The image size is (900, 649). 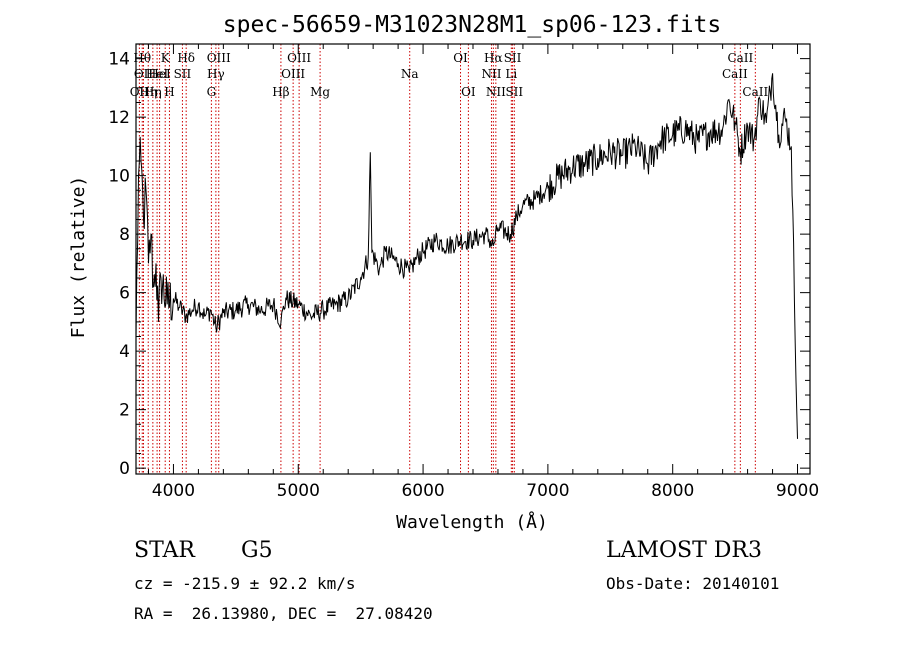 What do you see at coordinates (472, 25) in the screenshot?
I see `chart-title: spec-56659-M31023N28M1_sp06-123.fits` at bounding box center [472, 25].